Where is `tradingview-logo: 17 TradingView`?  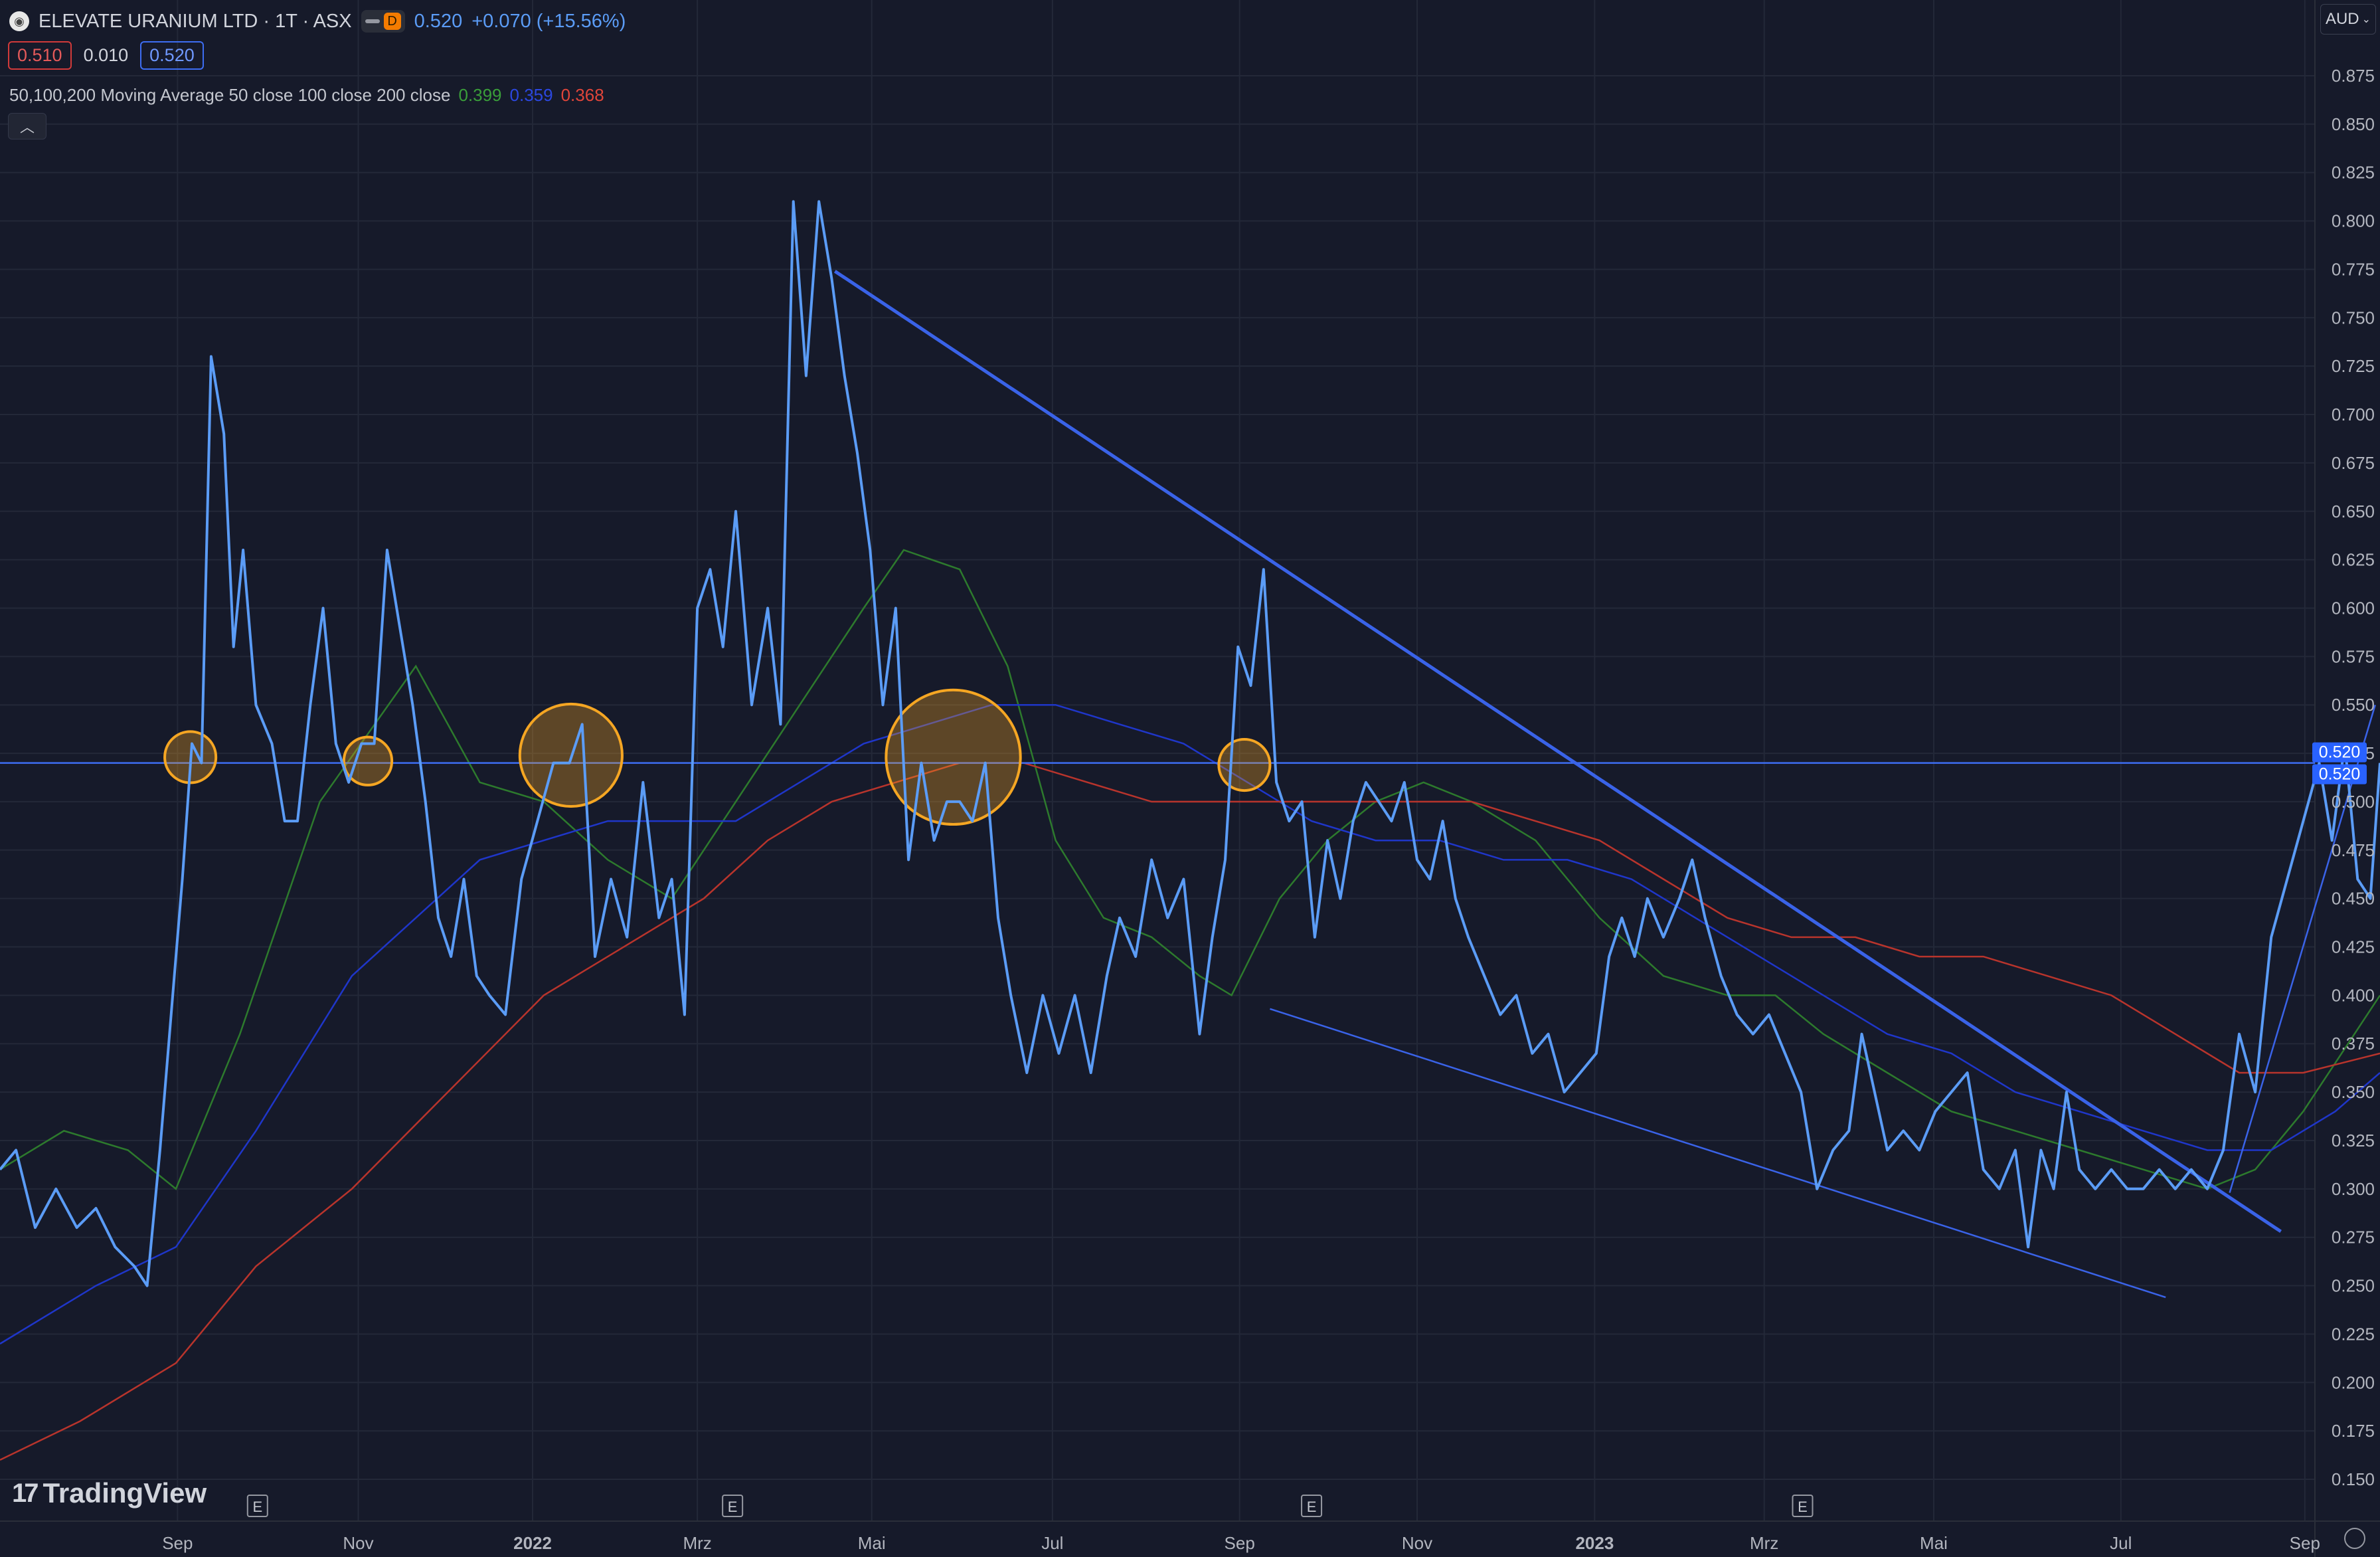 tradingview-logo: 17 TradingView is located at coordinates (110, 1493).